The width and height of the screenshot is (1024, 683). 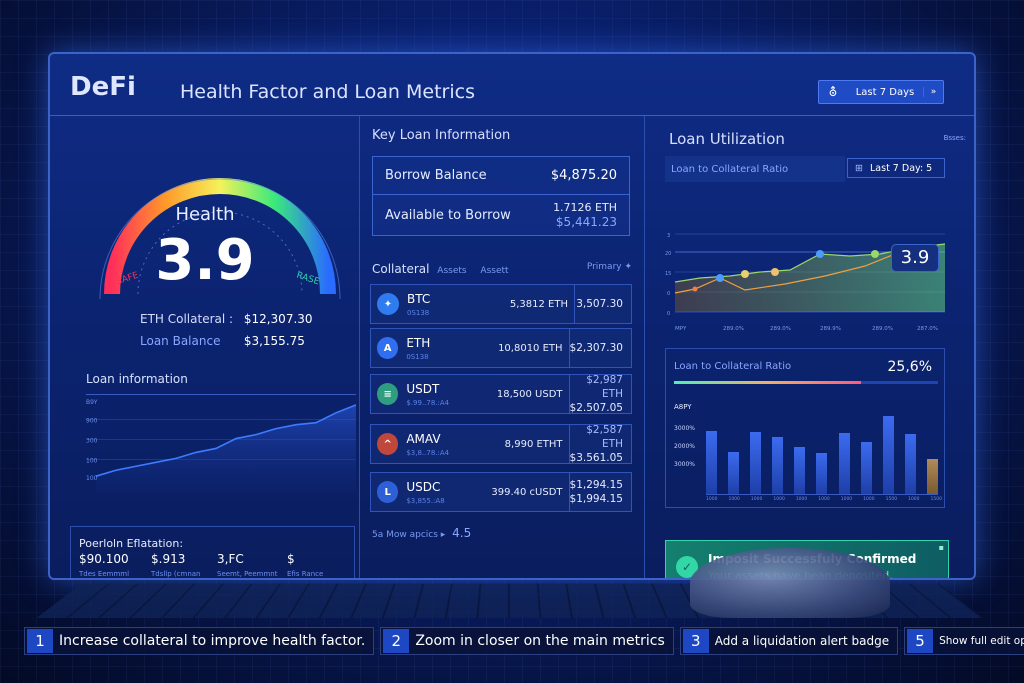 What do you see at coordinates (92, 441) in the screenshot?
I see `svg-text: 300` at bounding box center [92, 441].